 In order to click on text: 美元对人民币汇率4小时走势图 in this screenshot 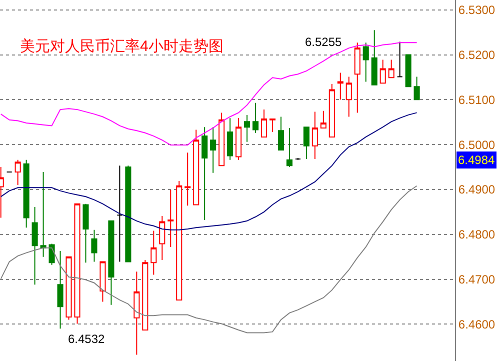, I will do `click(122, 46)`.